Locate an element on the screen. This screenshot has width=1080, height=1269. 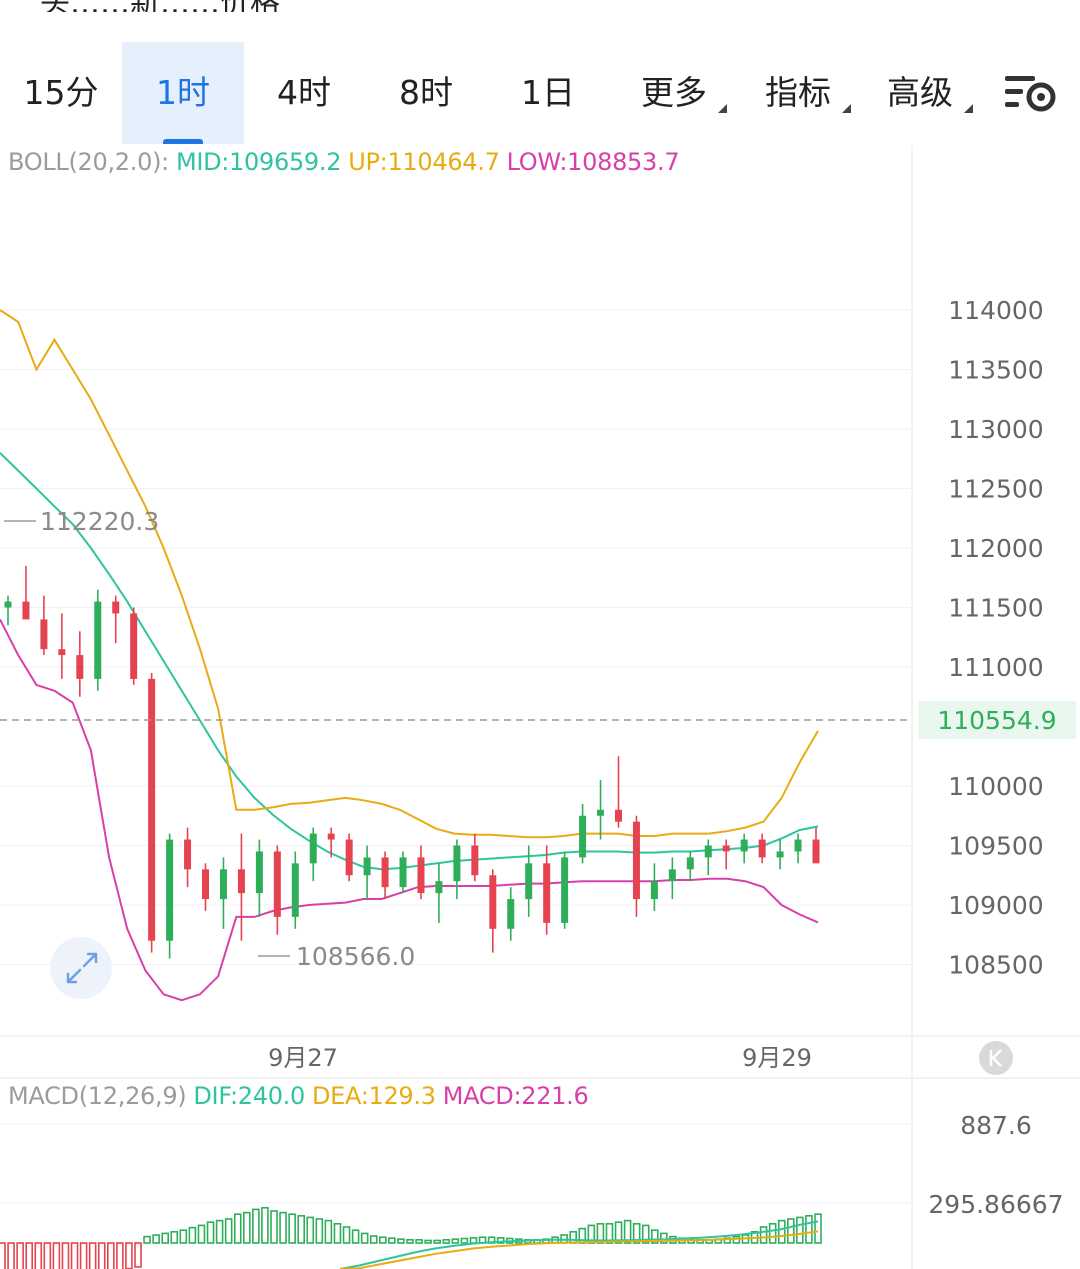
y-tick-label: 112000 is located at coordinates (995, 548).